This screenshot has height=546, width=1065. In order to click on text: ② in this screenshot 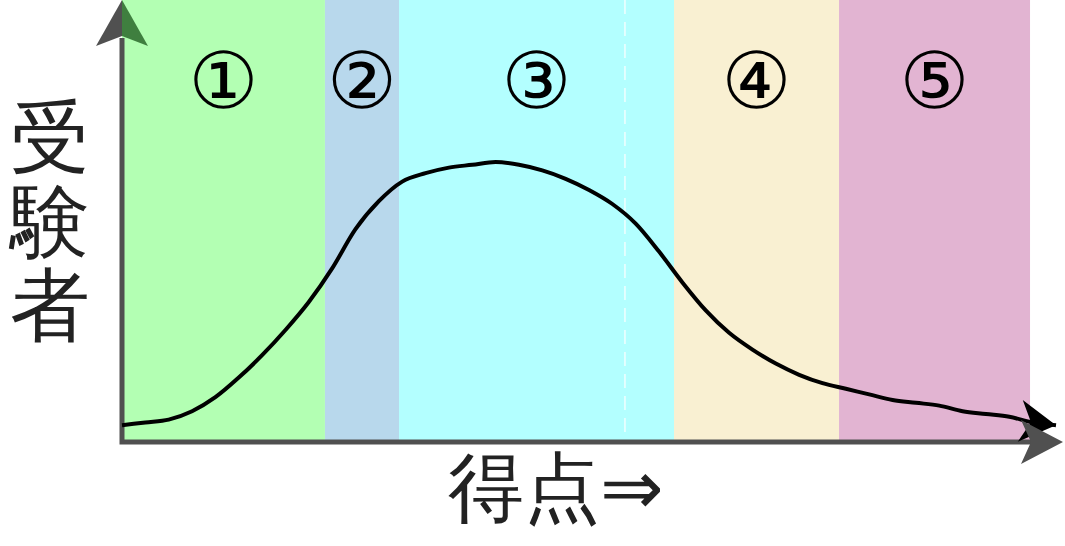, I will do `click(362, 81)`.